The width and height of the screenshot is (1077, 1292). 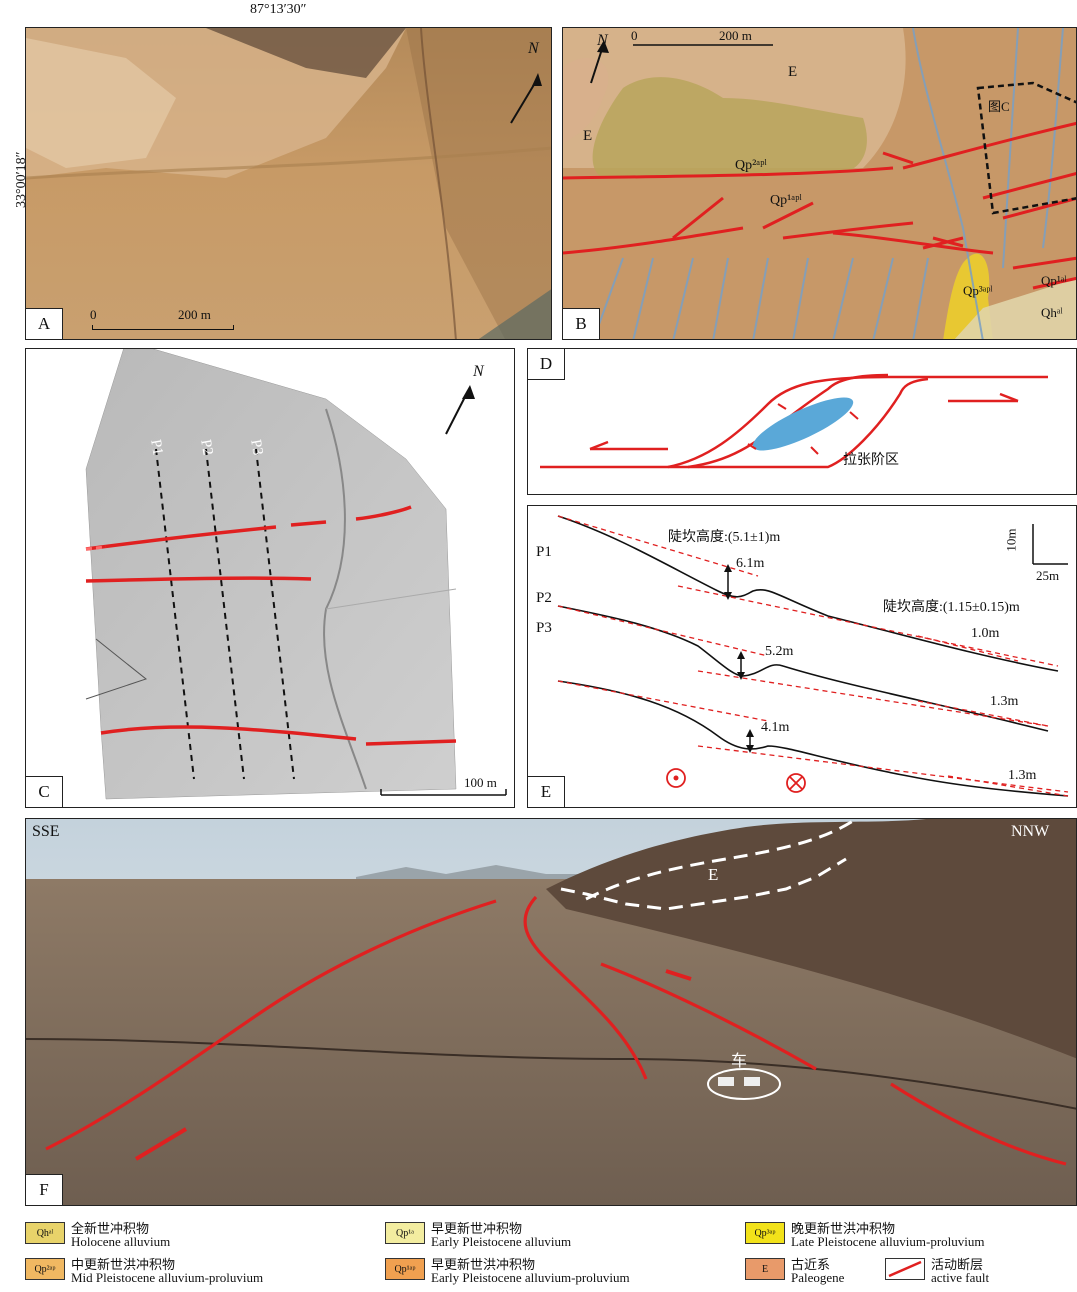 What do you see at coordinates (818, 1277) in the screenshot?
I see `legend-en: Paleogene` at bounding box center [818, 1277].